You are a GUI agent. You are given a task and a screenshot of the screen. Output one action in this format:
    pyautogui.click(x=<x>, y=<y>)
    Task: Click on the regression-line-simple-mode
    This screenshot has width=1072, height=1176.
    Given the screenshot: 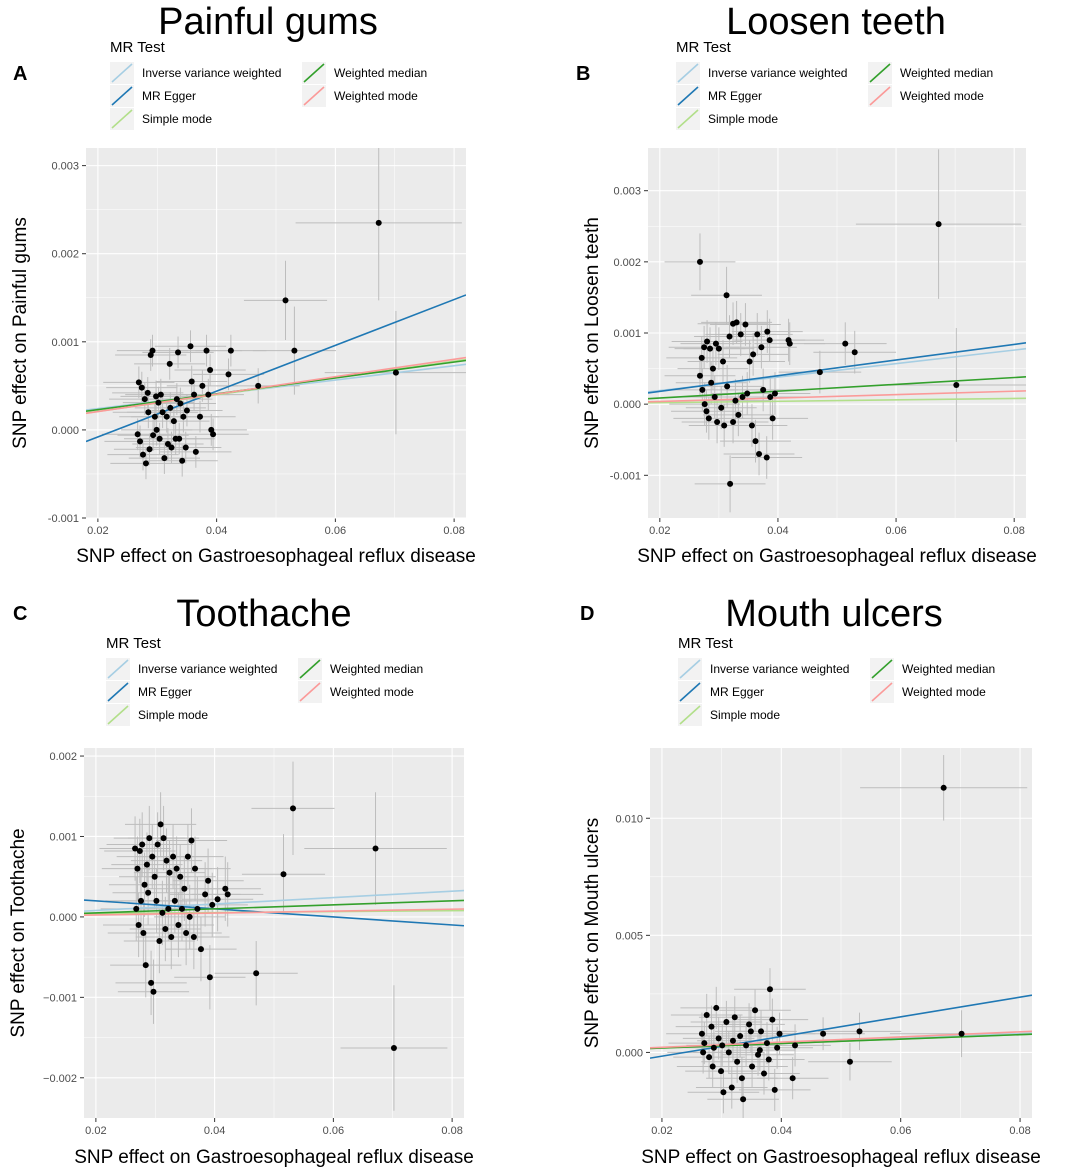 What is the action you would take?
    pyautogui.click(x=837, y=400)
    